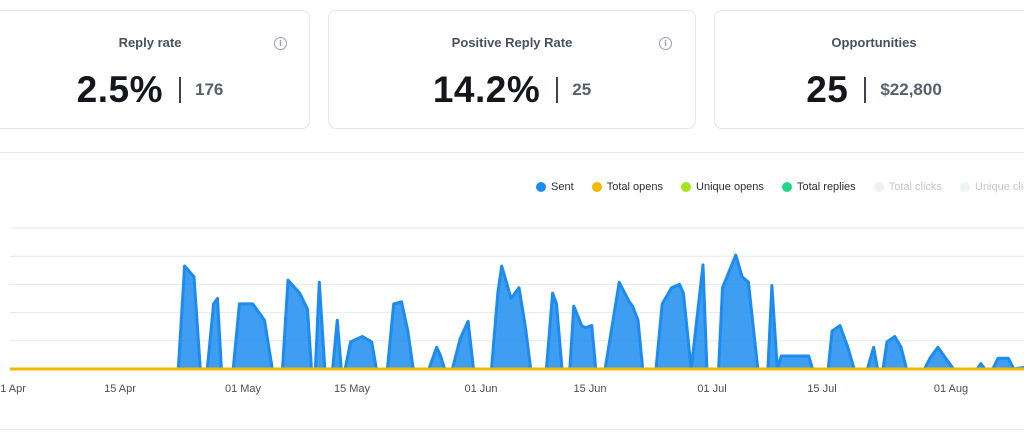 The height and width of the screenshot is (441, 1024). I want to click on metric-row: 2.5% 176, so click(154, 90).